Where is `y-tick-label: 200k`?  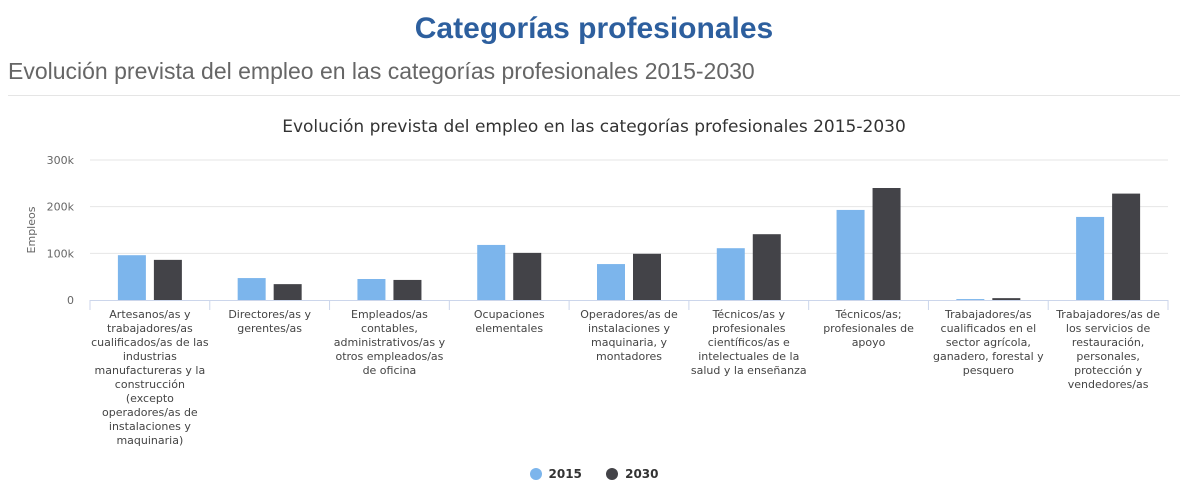
y-tick-label: 200k is located at coordinates (61, 207).